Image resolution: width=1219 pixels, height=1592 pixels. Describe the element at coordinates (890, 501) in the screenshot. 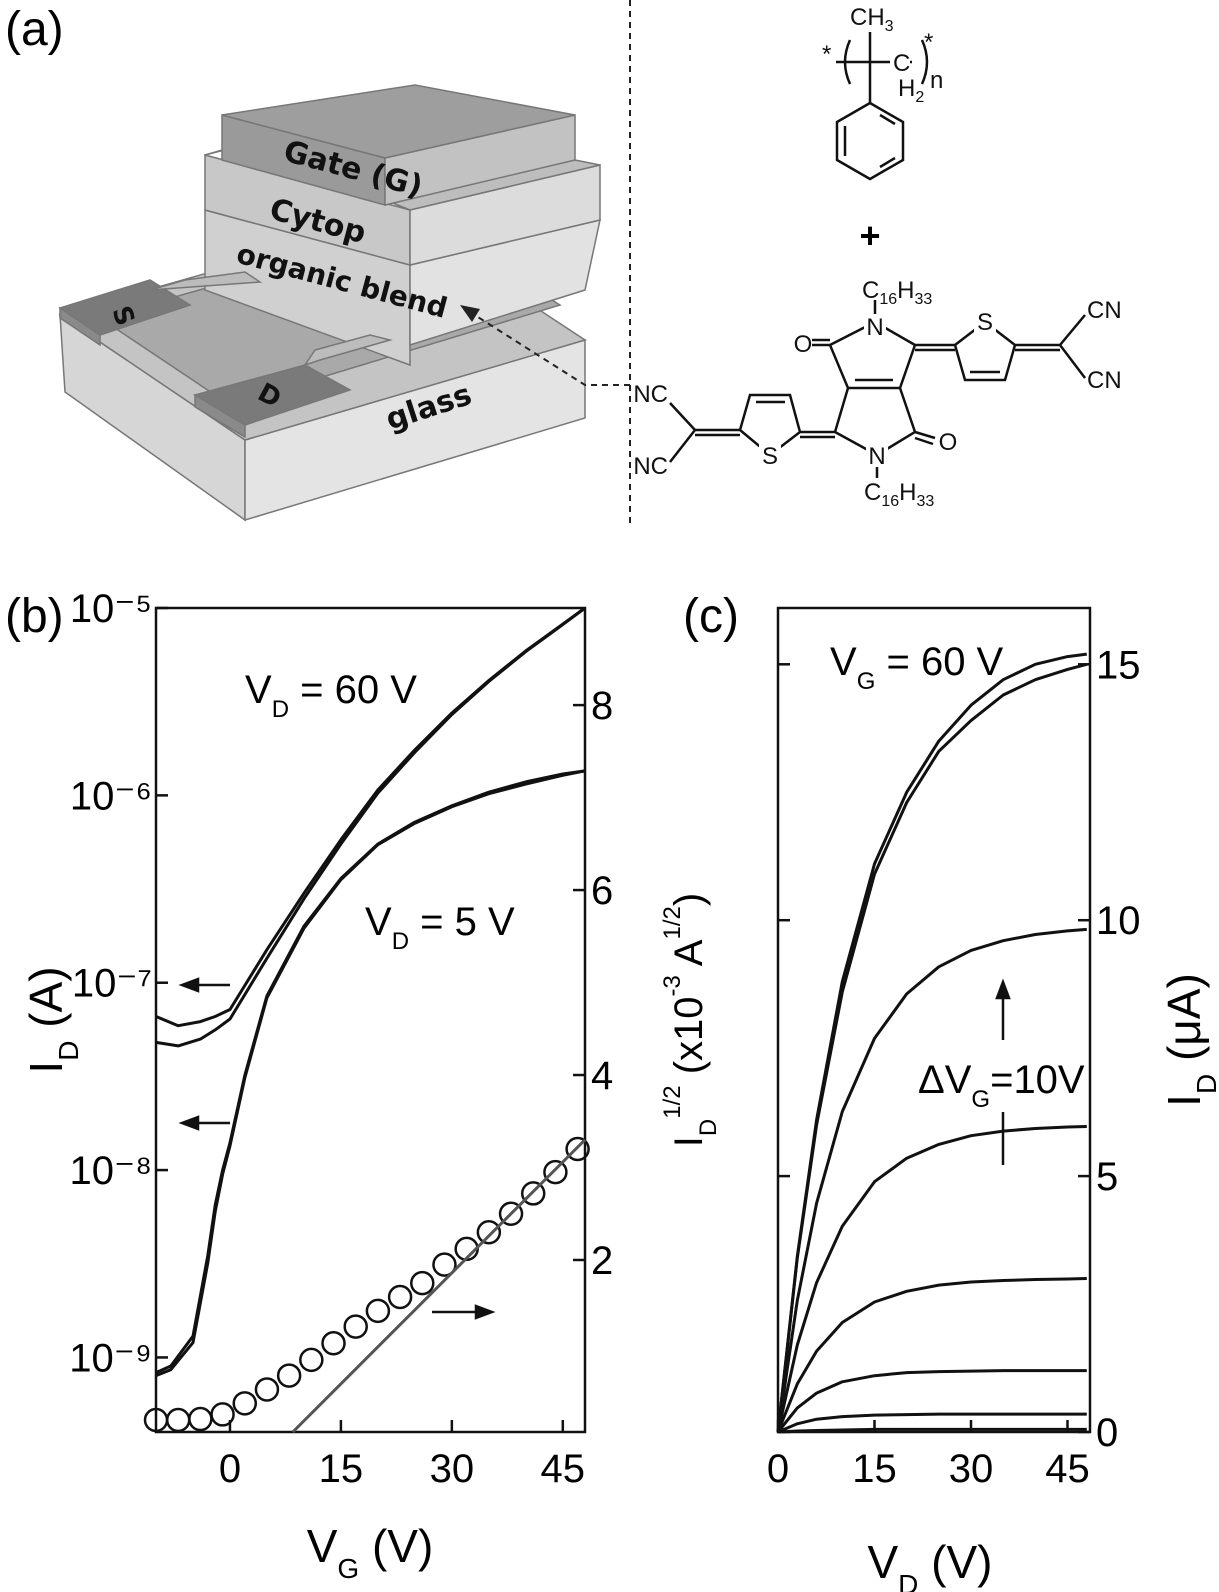

I see `atom-subscript: 16` at that location.